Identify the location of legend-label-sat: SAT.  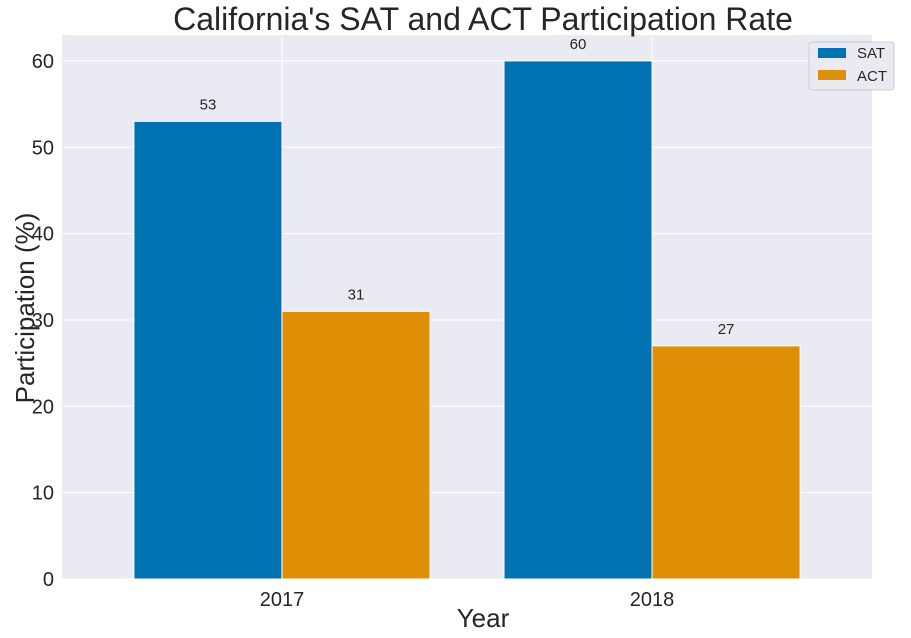
(871, 53).